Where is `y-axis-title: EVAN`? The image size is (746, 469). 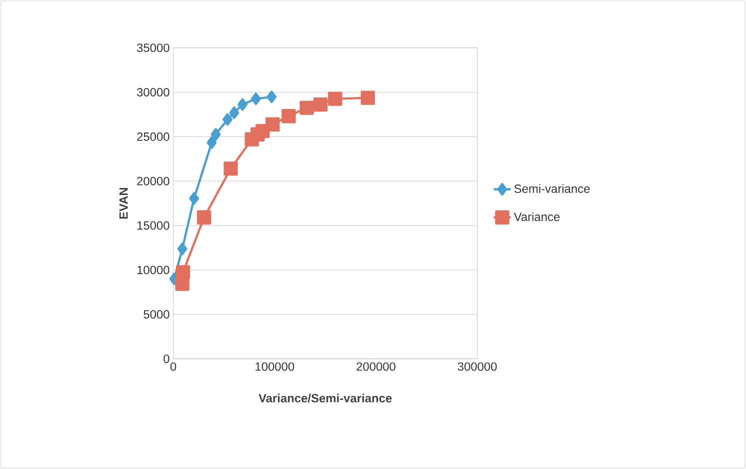
y-axis-title: EVAN is located at coordinates (123, 203).